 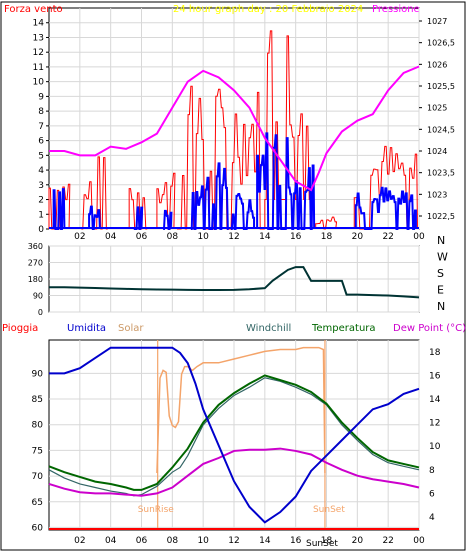 I want to click on y-tick-label-left: 1, so click(x=41, y=215).